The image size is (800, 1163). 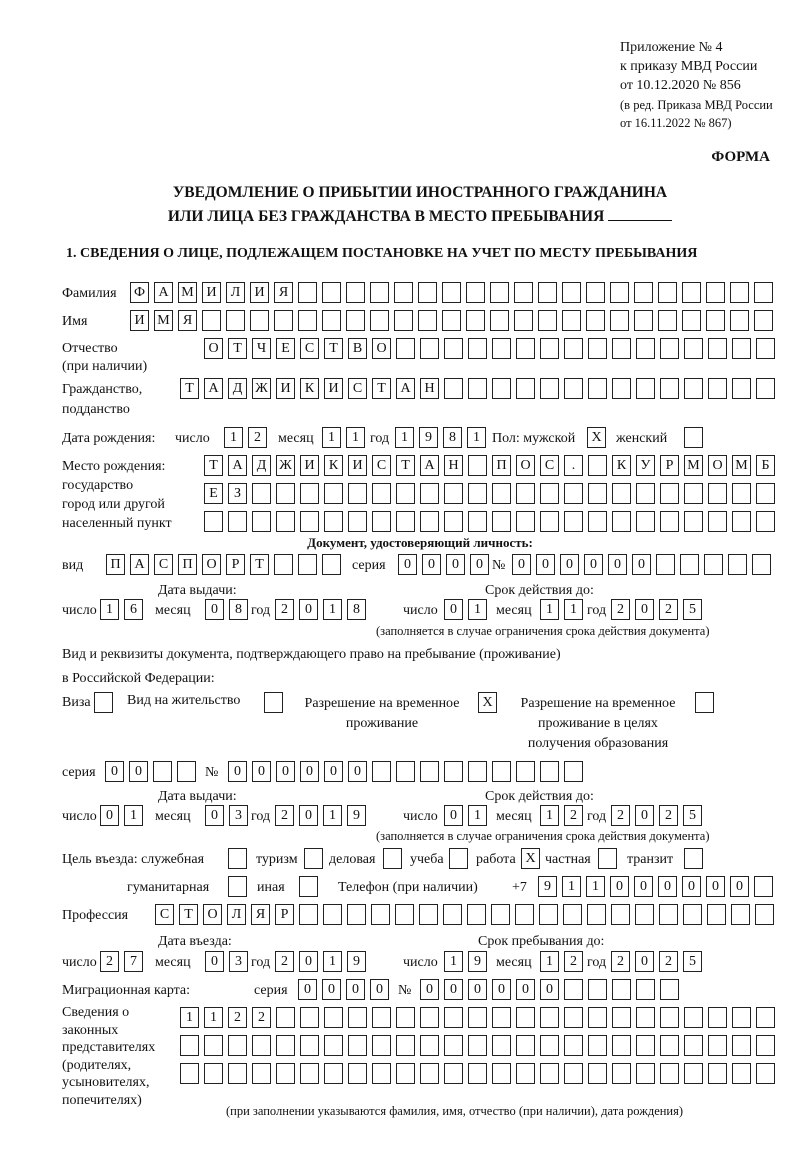 I want to click on purpose-study-checkbox, so click(x=458, y=858).